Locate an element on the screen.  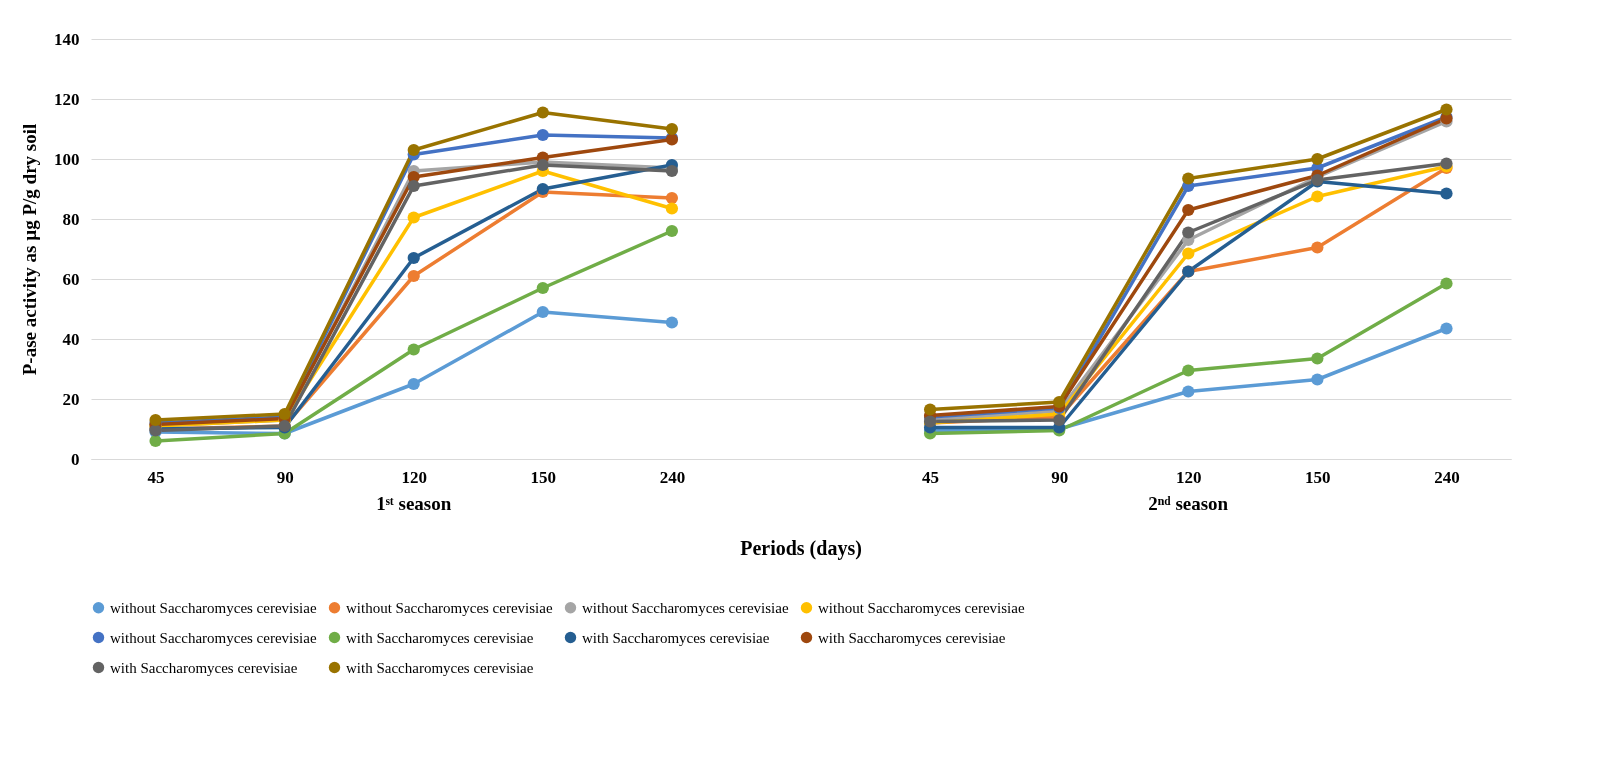
x-axis-title: Periods (days) is located at coordinates (801, 548).